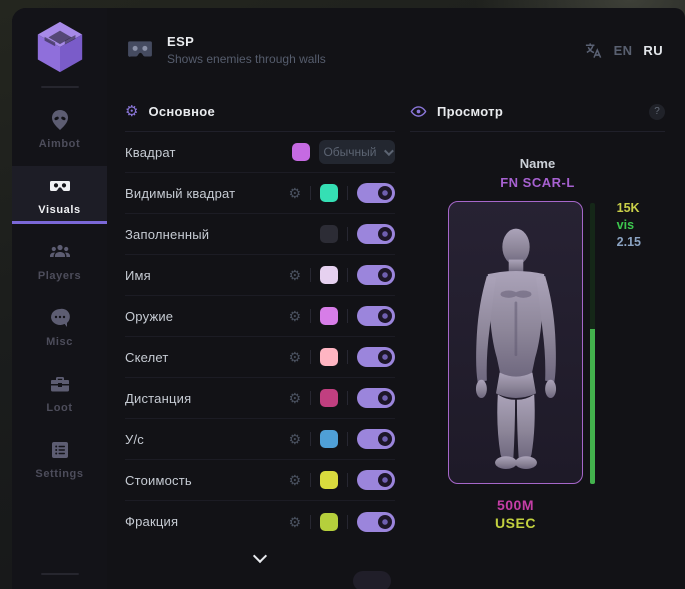 The width and height of the screenshot is (685, 589). Describe the element at coordinates (623, 50) in the screenshot. I see `lang-en-button: EN` at that location.